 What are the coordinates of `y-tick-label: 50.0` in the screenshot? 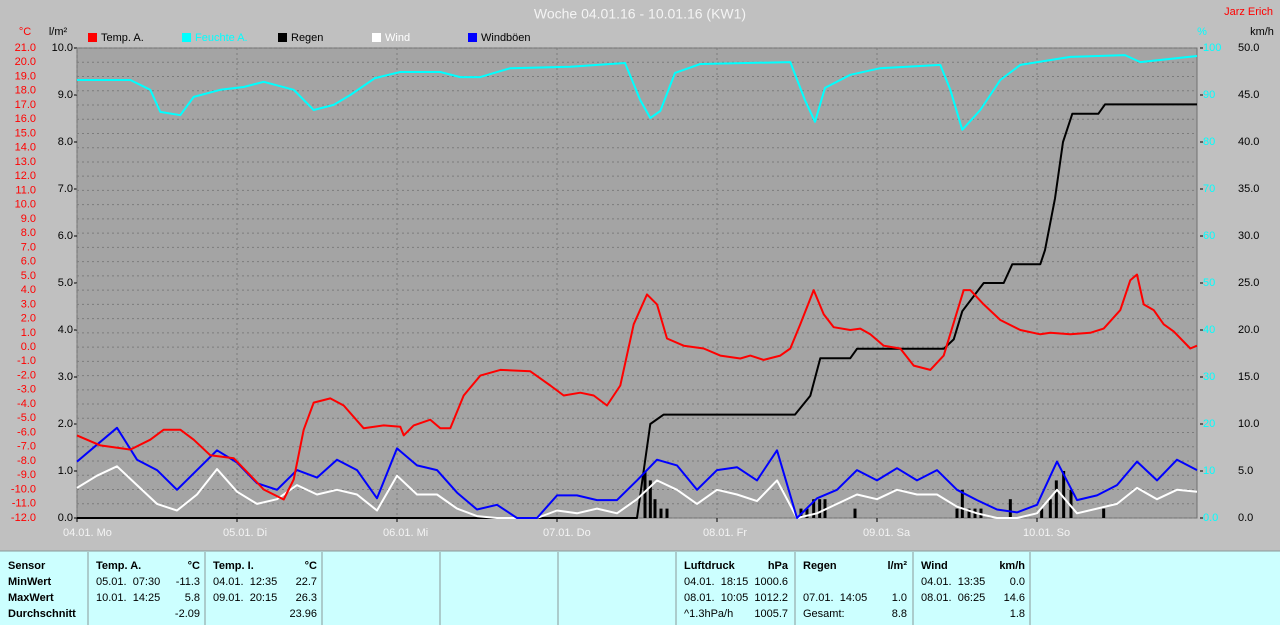 It's located at (1248, 48).